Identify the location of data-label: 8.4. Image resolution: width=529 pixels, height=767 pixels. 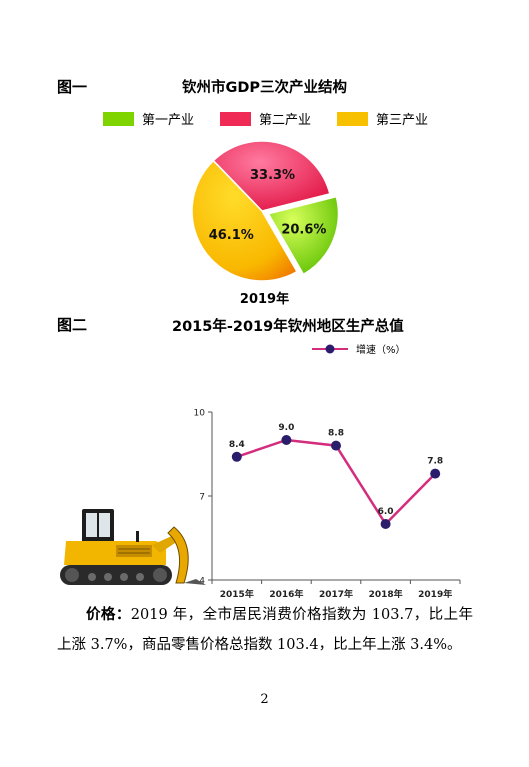
(237, 445).